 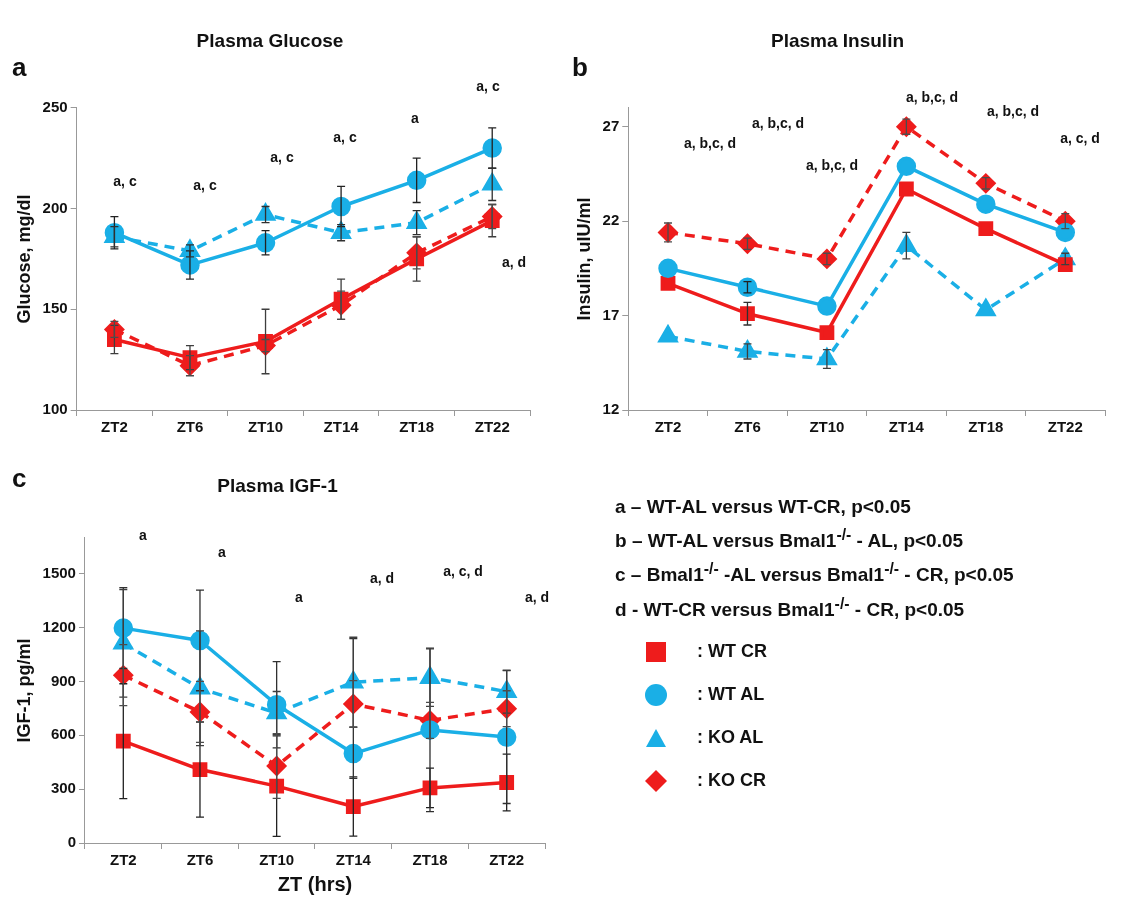 I want to click on chart-title: Plasma Glucose, so click(x=270, y=40).